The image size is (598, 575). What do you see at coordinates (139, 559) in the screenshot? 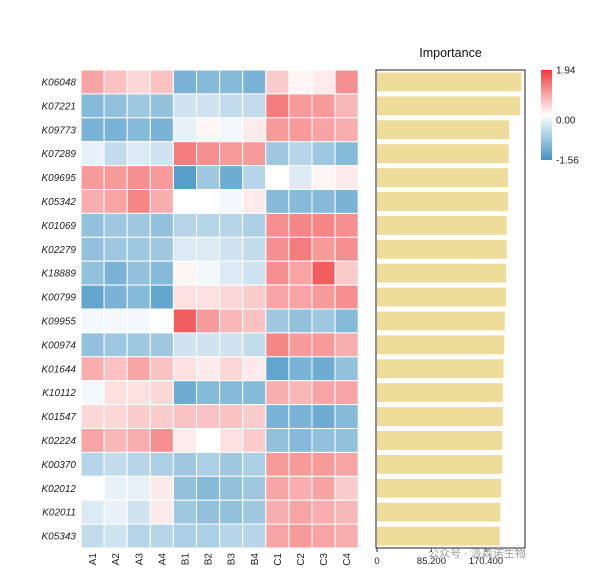
I see `column-label: A3` at bounding box center [139, 559].